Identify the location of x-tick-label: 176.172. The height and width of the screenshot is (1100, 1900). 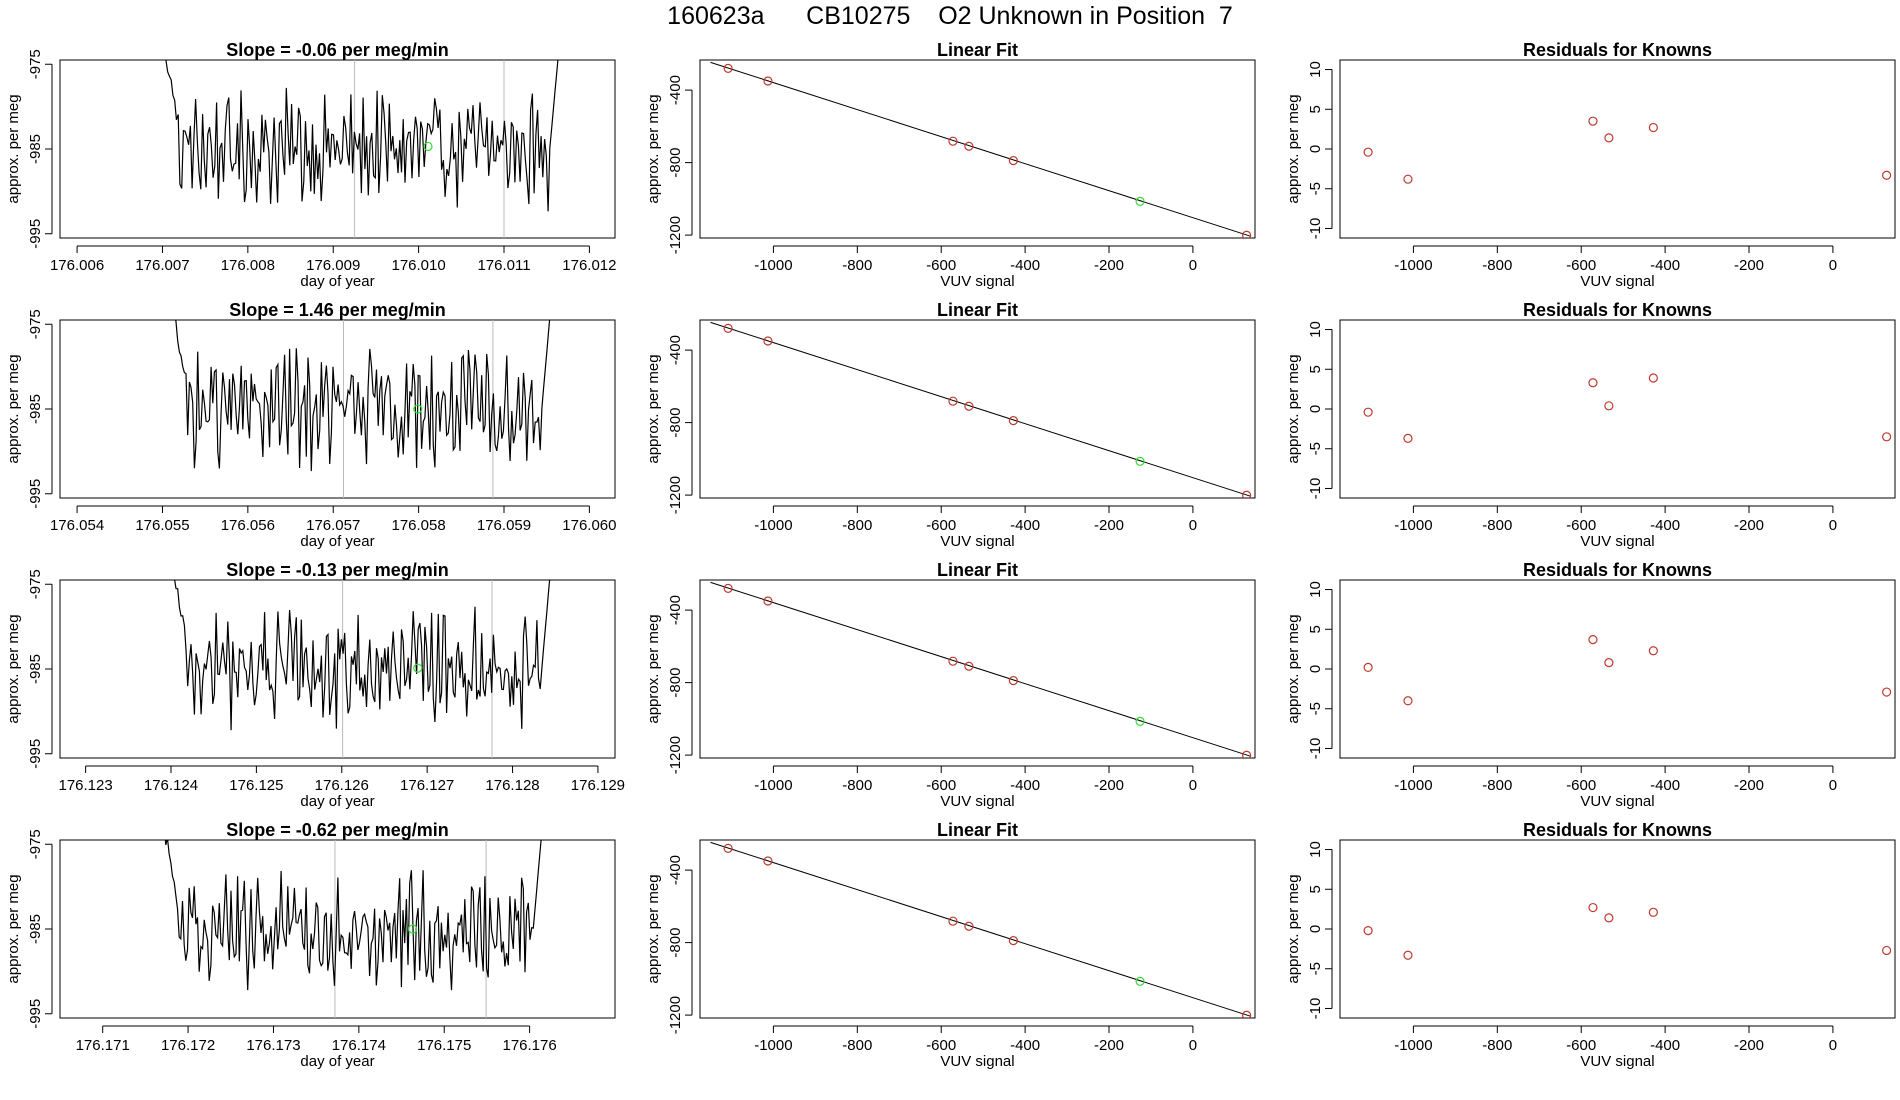
(188, 1045).